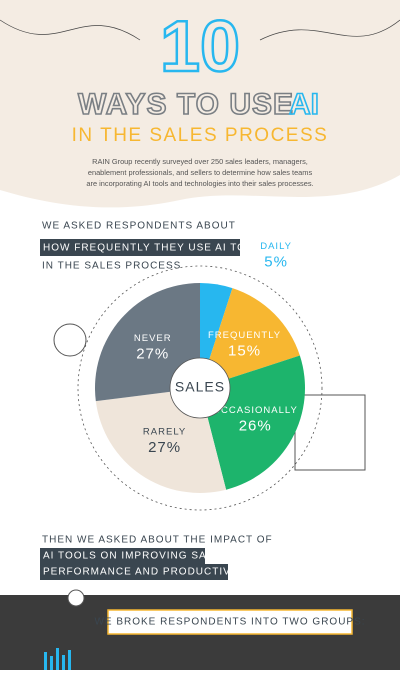  I want to click on banner: WE BROKE RESPONDENTS INTO TWO GROUPS:, so click(229, 622).